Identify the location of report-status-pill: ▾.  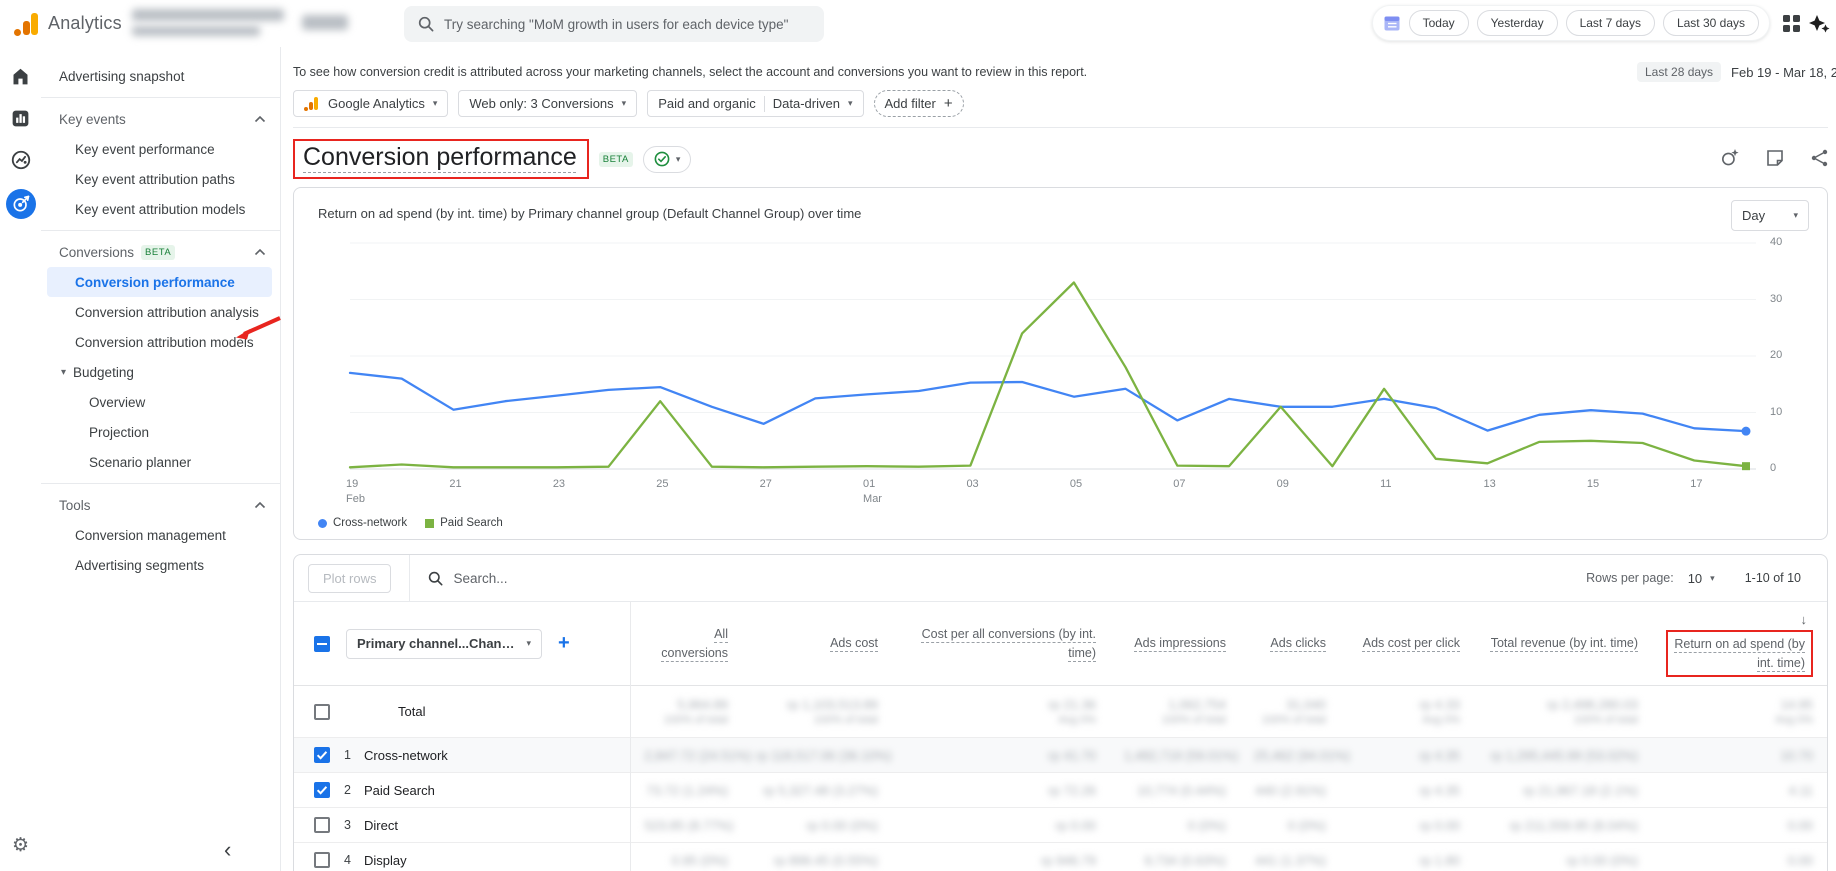
(667, 159).